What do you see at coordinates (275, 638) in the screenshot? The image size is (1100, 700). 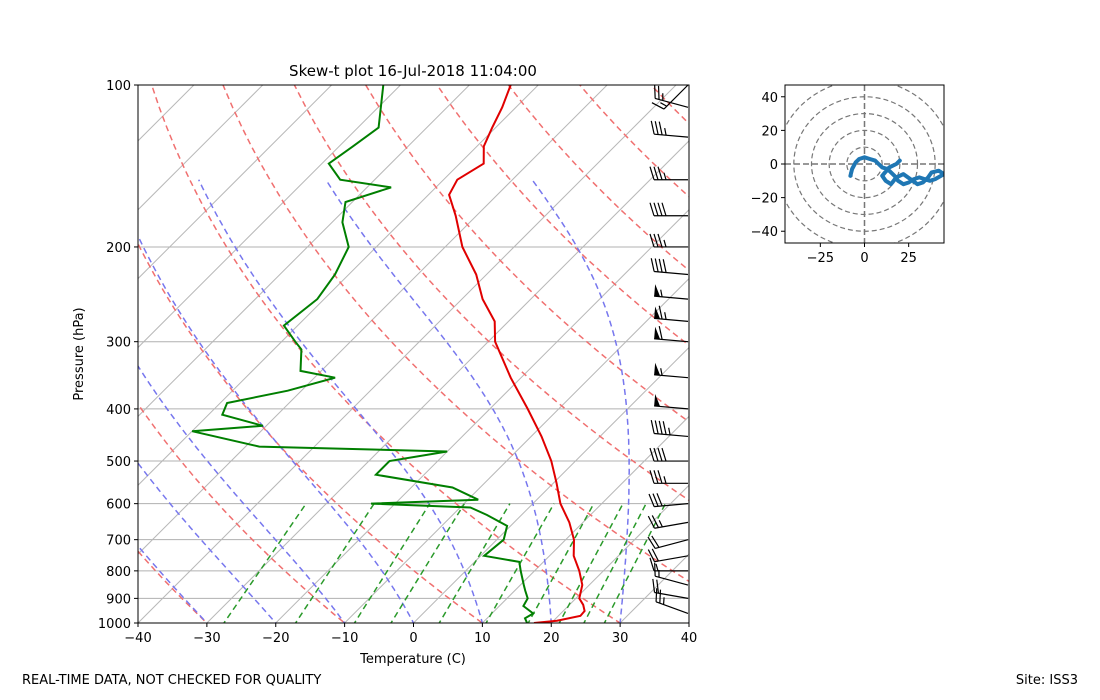 I see `x-tick-label: −20` at bounding box center [275, 638].